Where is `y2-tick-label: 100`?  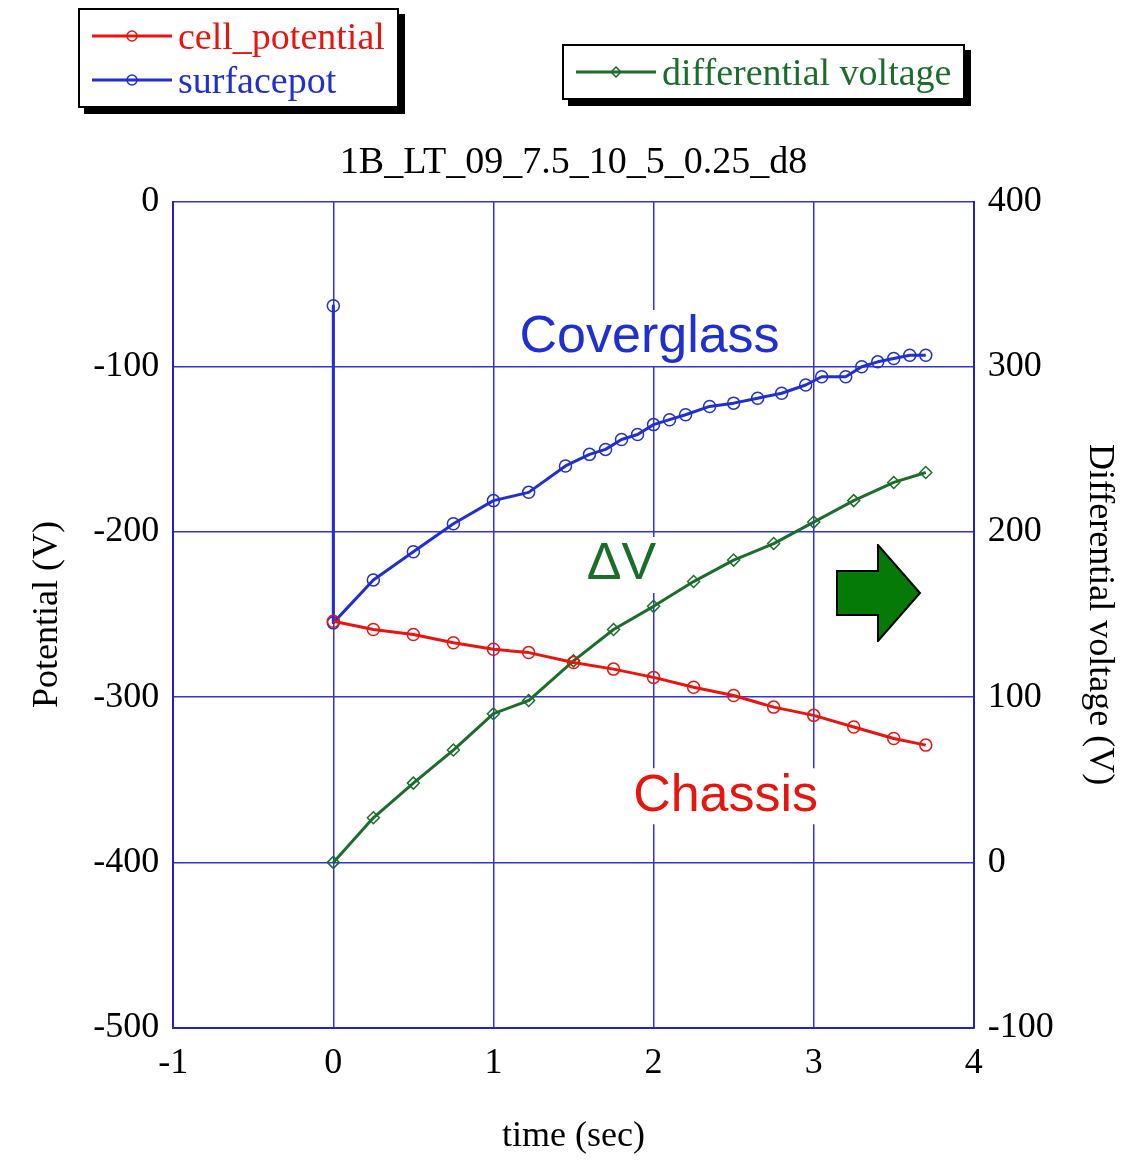
y2-tick-label: 100 is located at coordinates (1014, 694).